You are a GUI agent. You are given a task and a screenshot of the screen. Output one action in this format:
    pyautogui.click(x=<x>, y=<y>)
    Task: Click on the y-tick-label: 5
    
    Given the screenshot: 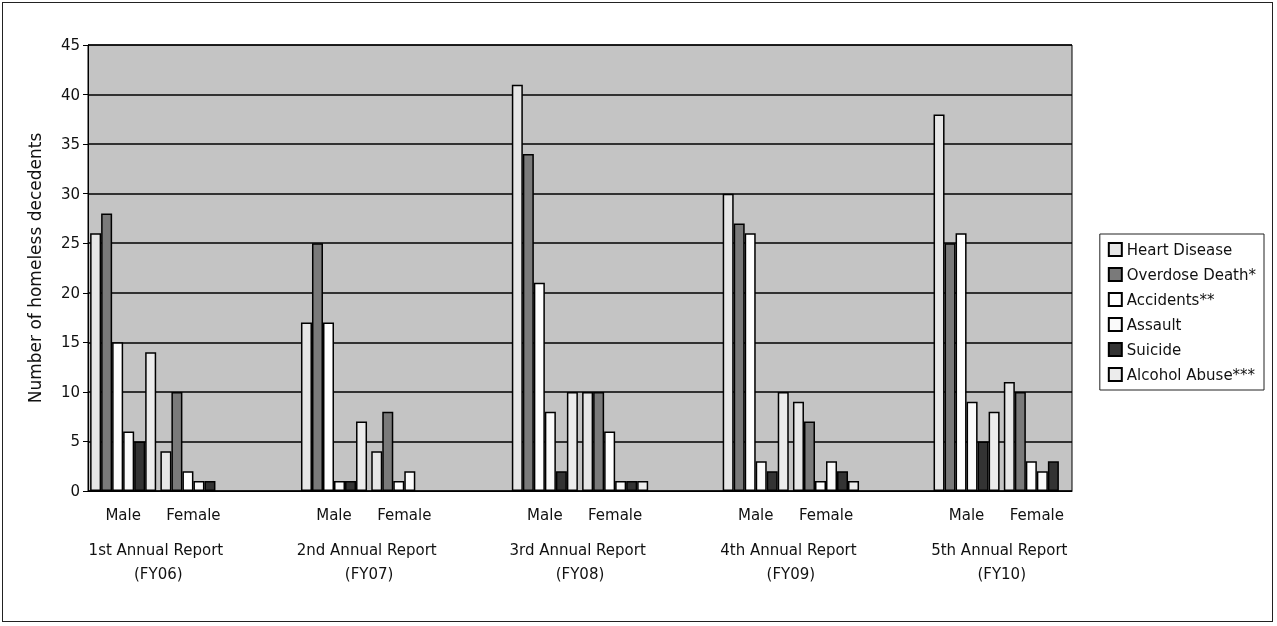 What is the action you would take?
    pyautogui.click(x=75, y=441)
    